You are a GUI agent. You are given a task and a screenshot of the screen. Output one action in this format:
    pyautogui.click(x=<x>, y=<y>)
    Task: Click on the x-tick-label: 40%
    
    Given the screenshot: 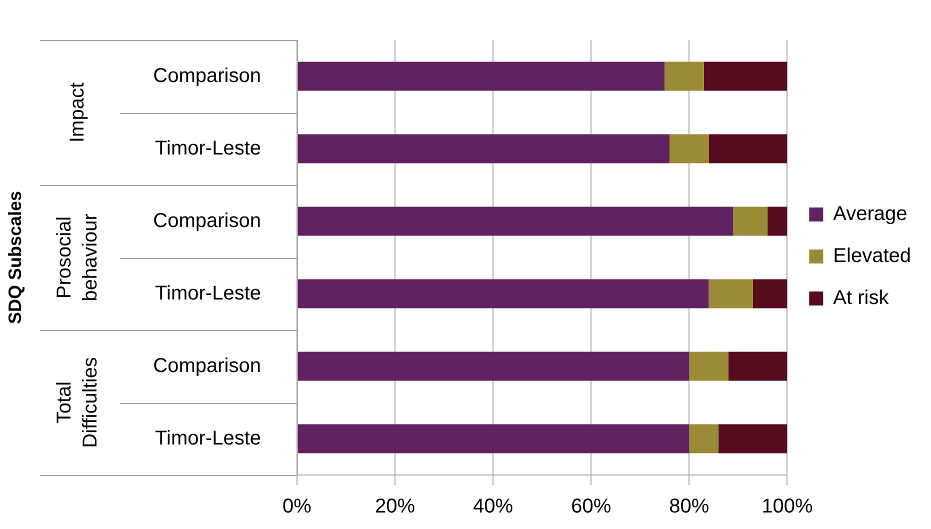 What is the action you would take?
    pyautogui.click(x=493, y=507)
    